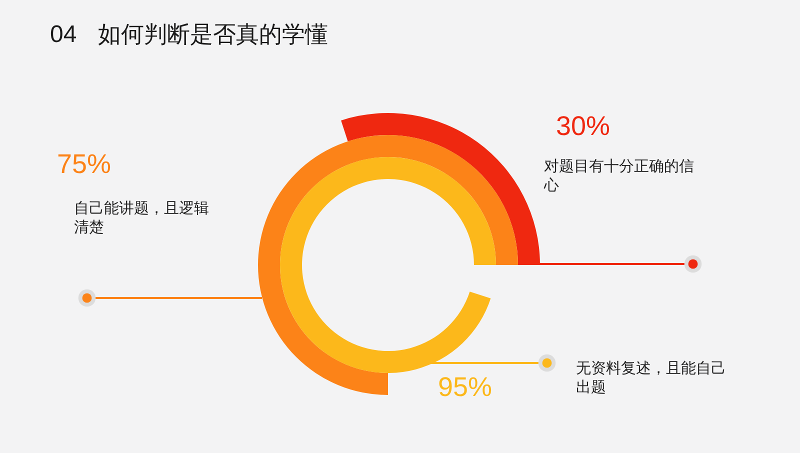  I want to click on category-label: 无资料复述，且能自己出题, so click(651, 377).